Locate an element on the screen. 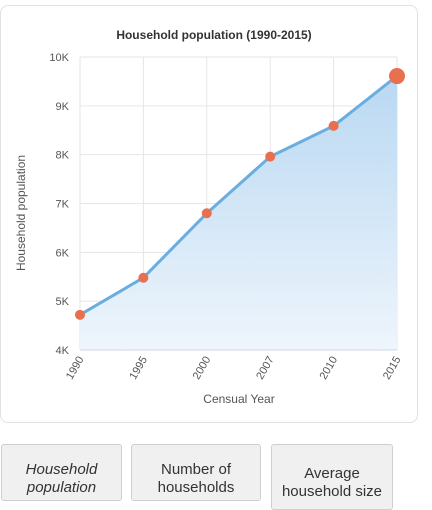 The width and height of the screenshot is (432, 510). y-tick-label: 10K is located at coordinates (59, 58).